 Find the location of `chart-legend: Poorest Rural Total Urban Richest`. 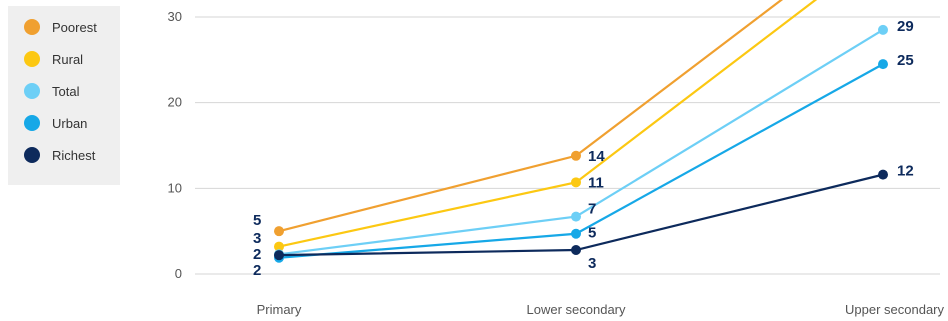

chart-legend: Poorest Rural Total Urban Richest is located at coordinates (64, 95).